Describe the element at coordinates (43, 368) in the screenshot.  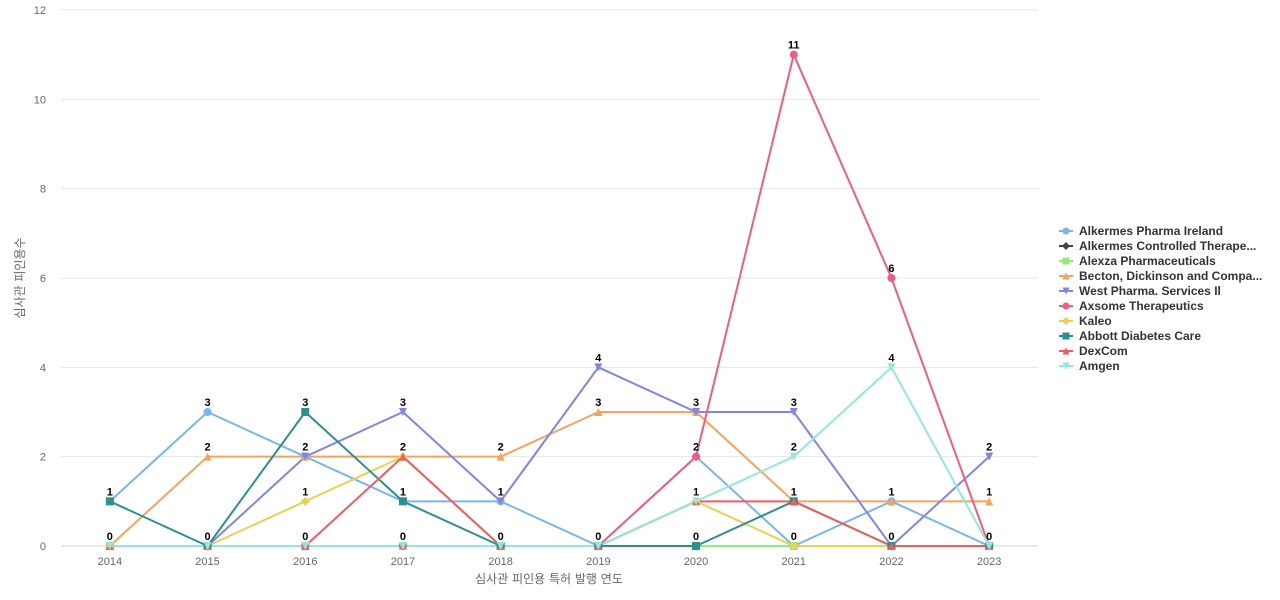
I see `y-tick-label: 4` at that location.